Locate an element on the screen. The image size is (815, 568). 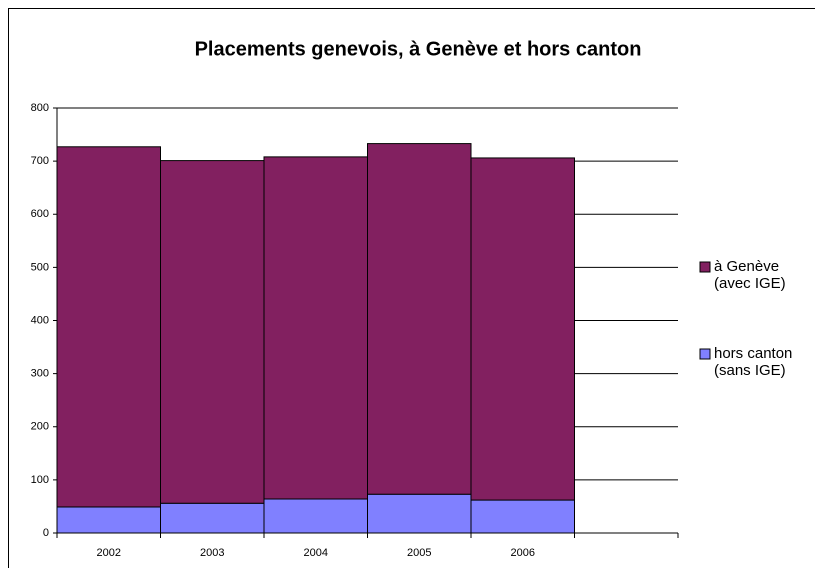
legend-label: à Genève (avec IGE) is located at coordinates (750, 275).